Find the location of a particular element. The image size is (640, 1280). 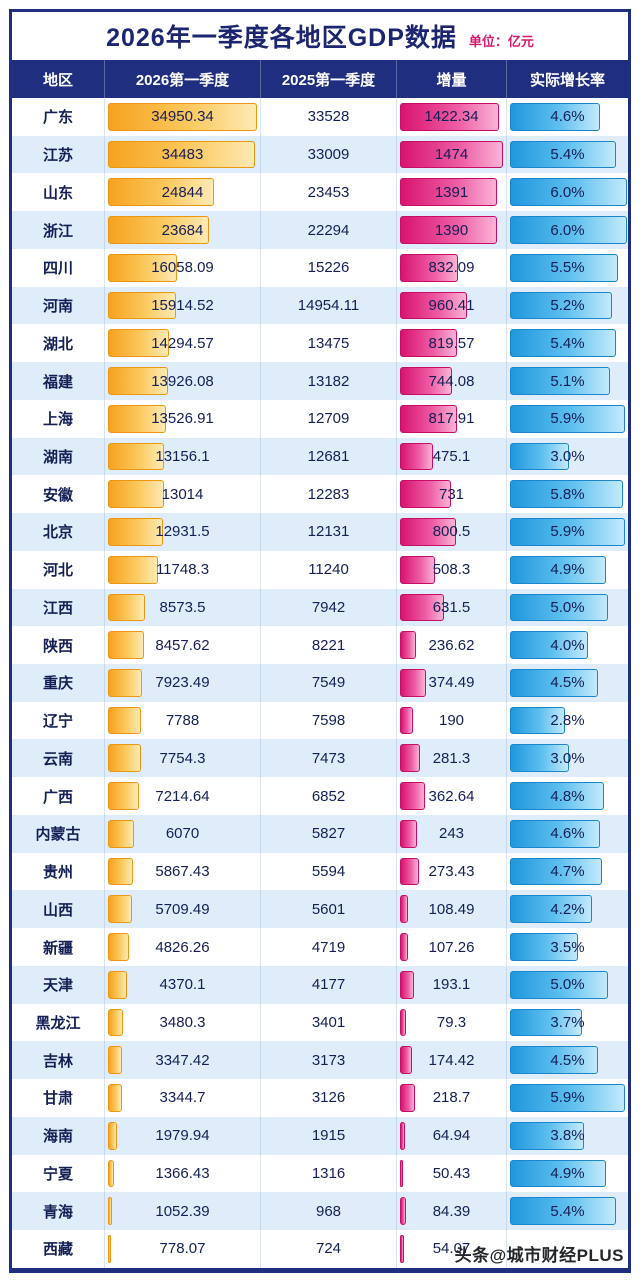

q2026-cell: 14294.57 is located at coordinates (182, 343).